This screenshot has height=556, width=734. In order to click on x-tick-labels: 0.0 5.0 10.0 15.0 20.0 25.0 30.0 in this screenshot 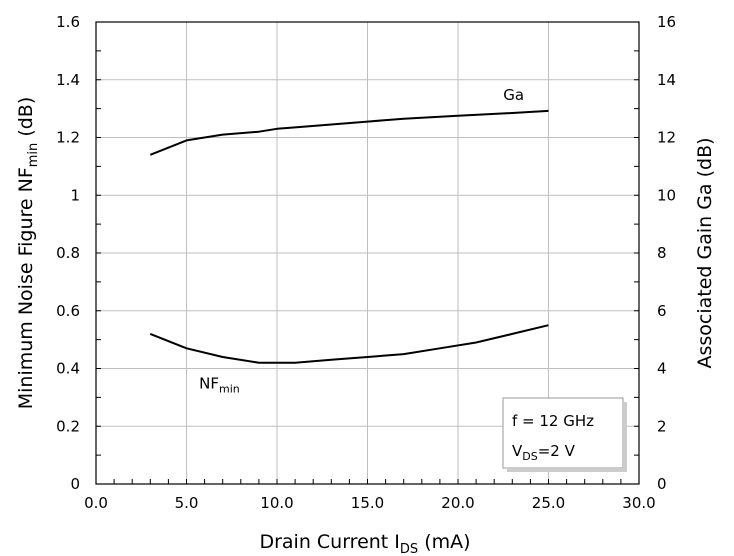, I will do `click(370, 503)`.